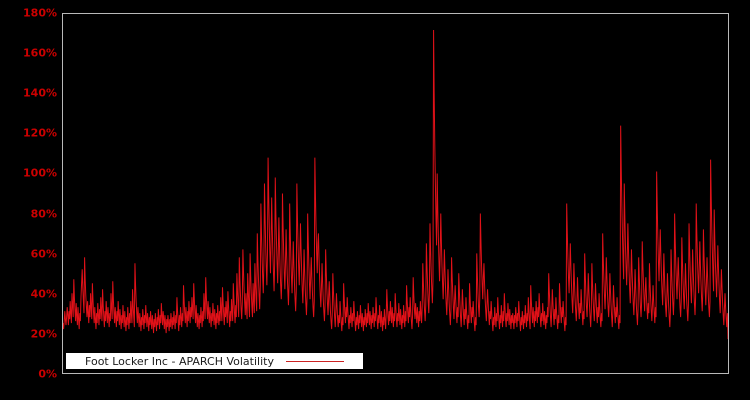 This screenshot has width=750, height=400. I want to click on legend-entry-label: Foot Locker Inc - APARCH Volatility, so click(179, 361).